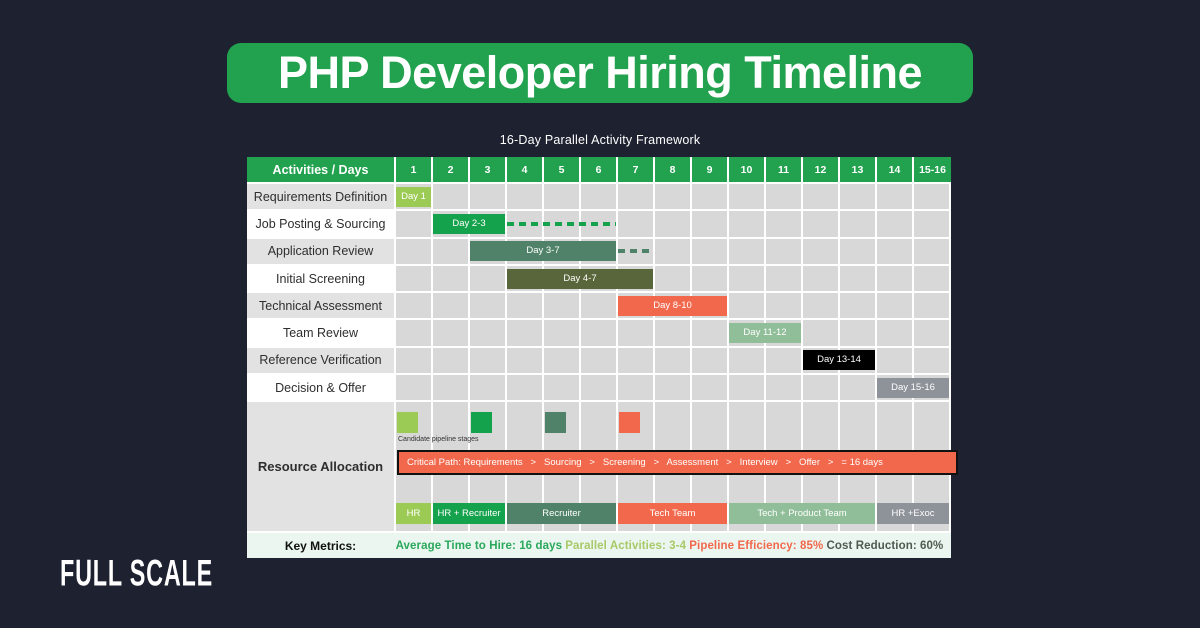 The image size is (1200, 628). What do you see at coordinates (438, 440) in the screenshot?
I see `pipeline-stages-caption: Candidate pipeline stages` at bounding box center [438, 440].